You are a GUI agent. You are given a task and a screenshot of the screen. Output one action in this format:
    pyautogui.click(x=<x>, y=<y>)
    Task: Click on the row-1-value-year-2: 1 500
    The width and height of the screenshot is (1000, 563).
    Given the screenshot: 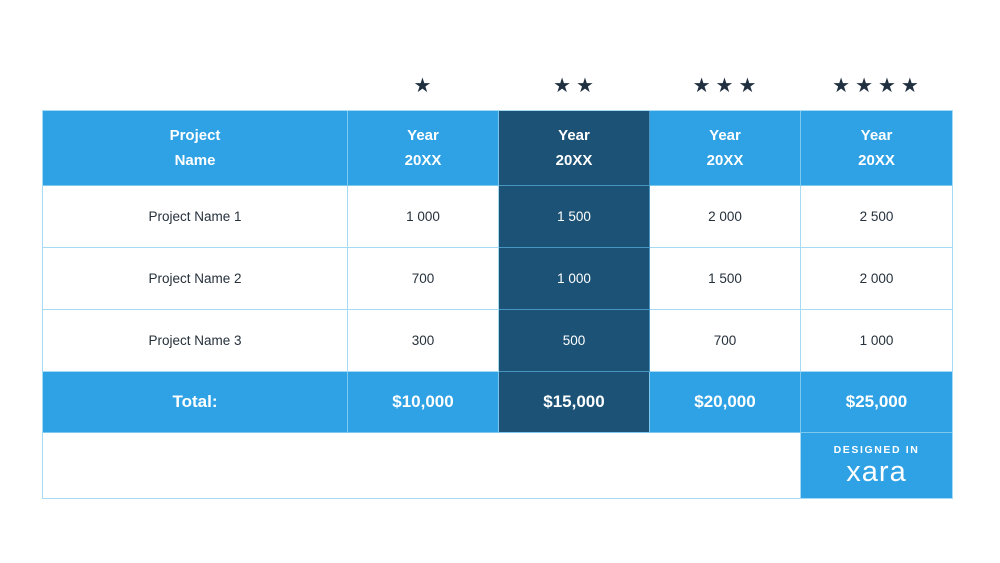 What is the action you would take?
    pyautogui.click(x=574, y=217)
    